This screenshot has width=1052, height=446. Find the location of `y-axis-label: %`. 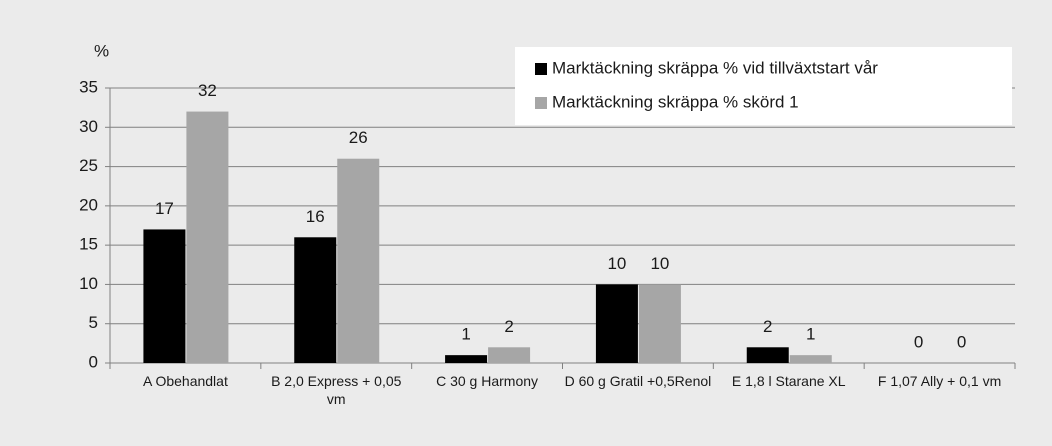

y-axis-label: % is located at coordinates (101, 50).